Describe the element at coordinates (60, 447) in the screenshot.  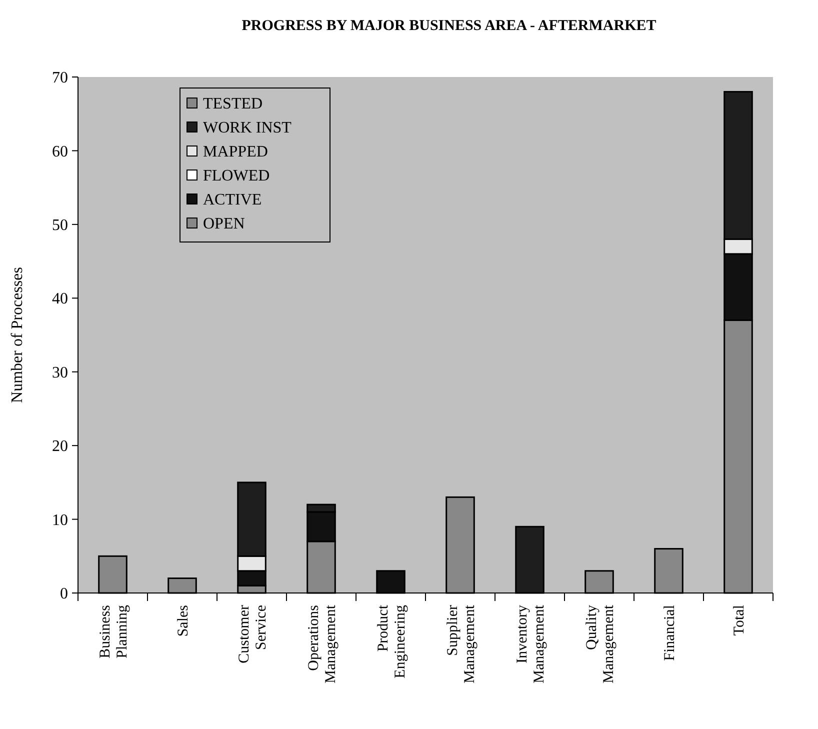
I see `y-tick-label: 20` at that location.